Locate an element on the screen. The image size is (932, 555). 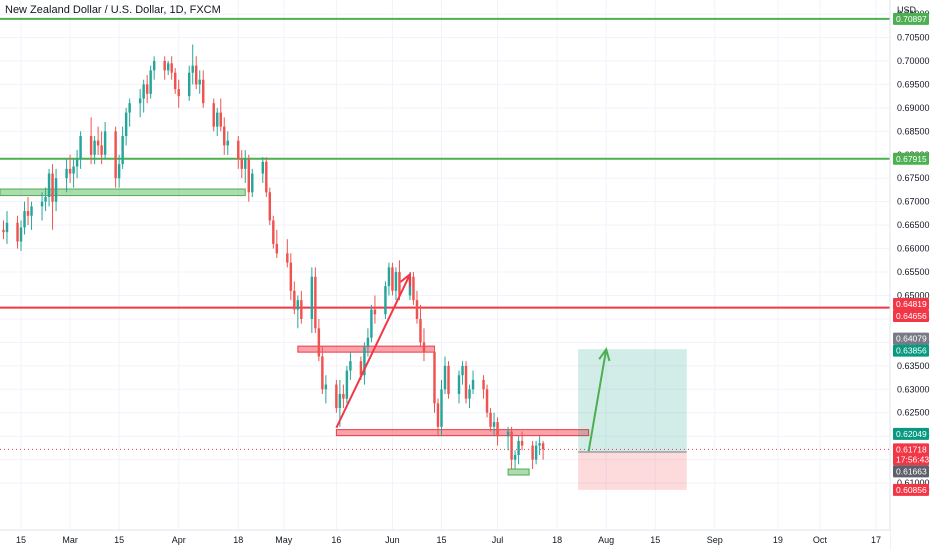
arrows is located at coordinates (473, 362).